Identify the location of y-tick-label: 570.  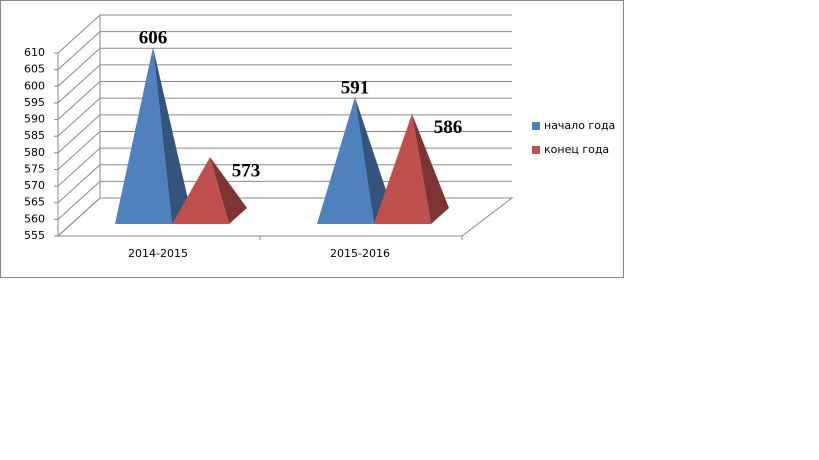
(34, 185).